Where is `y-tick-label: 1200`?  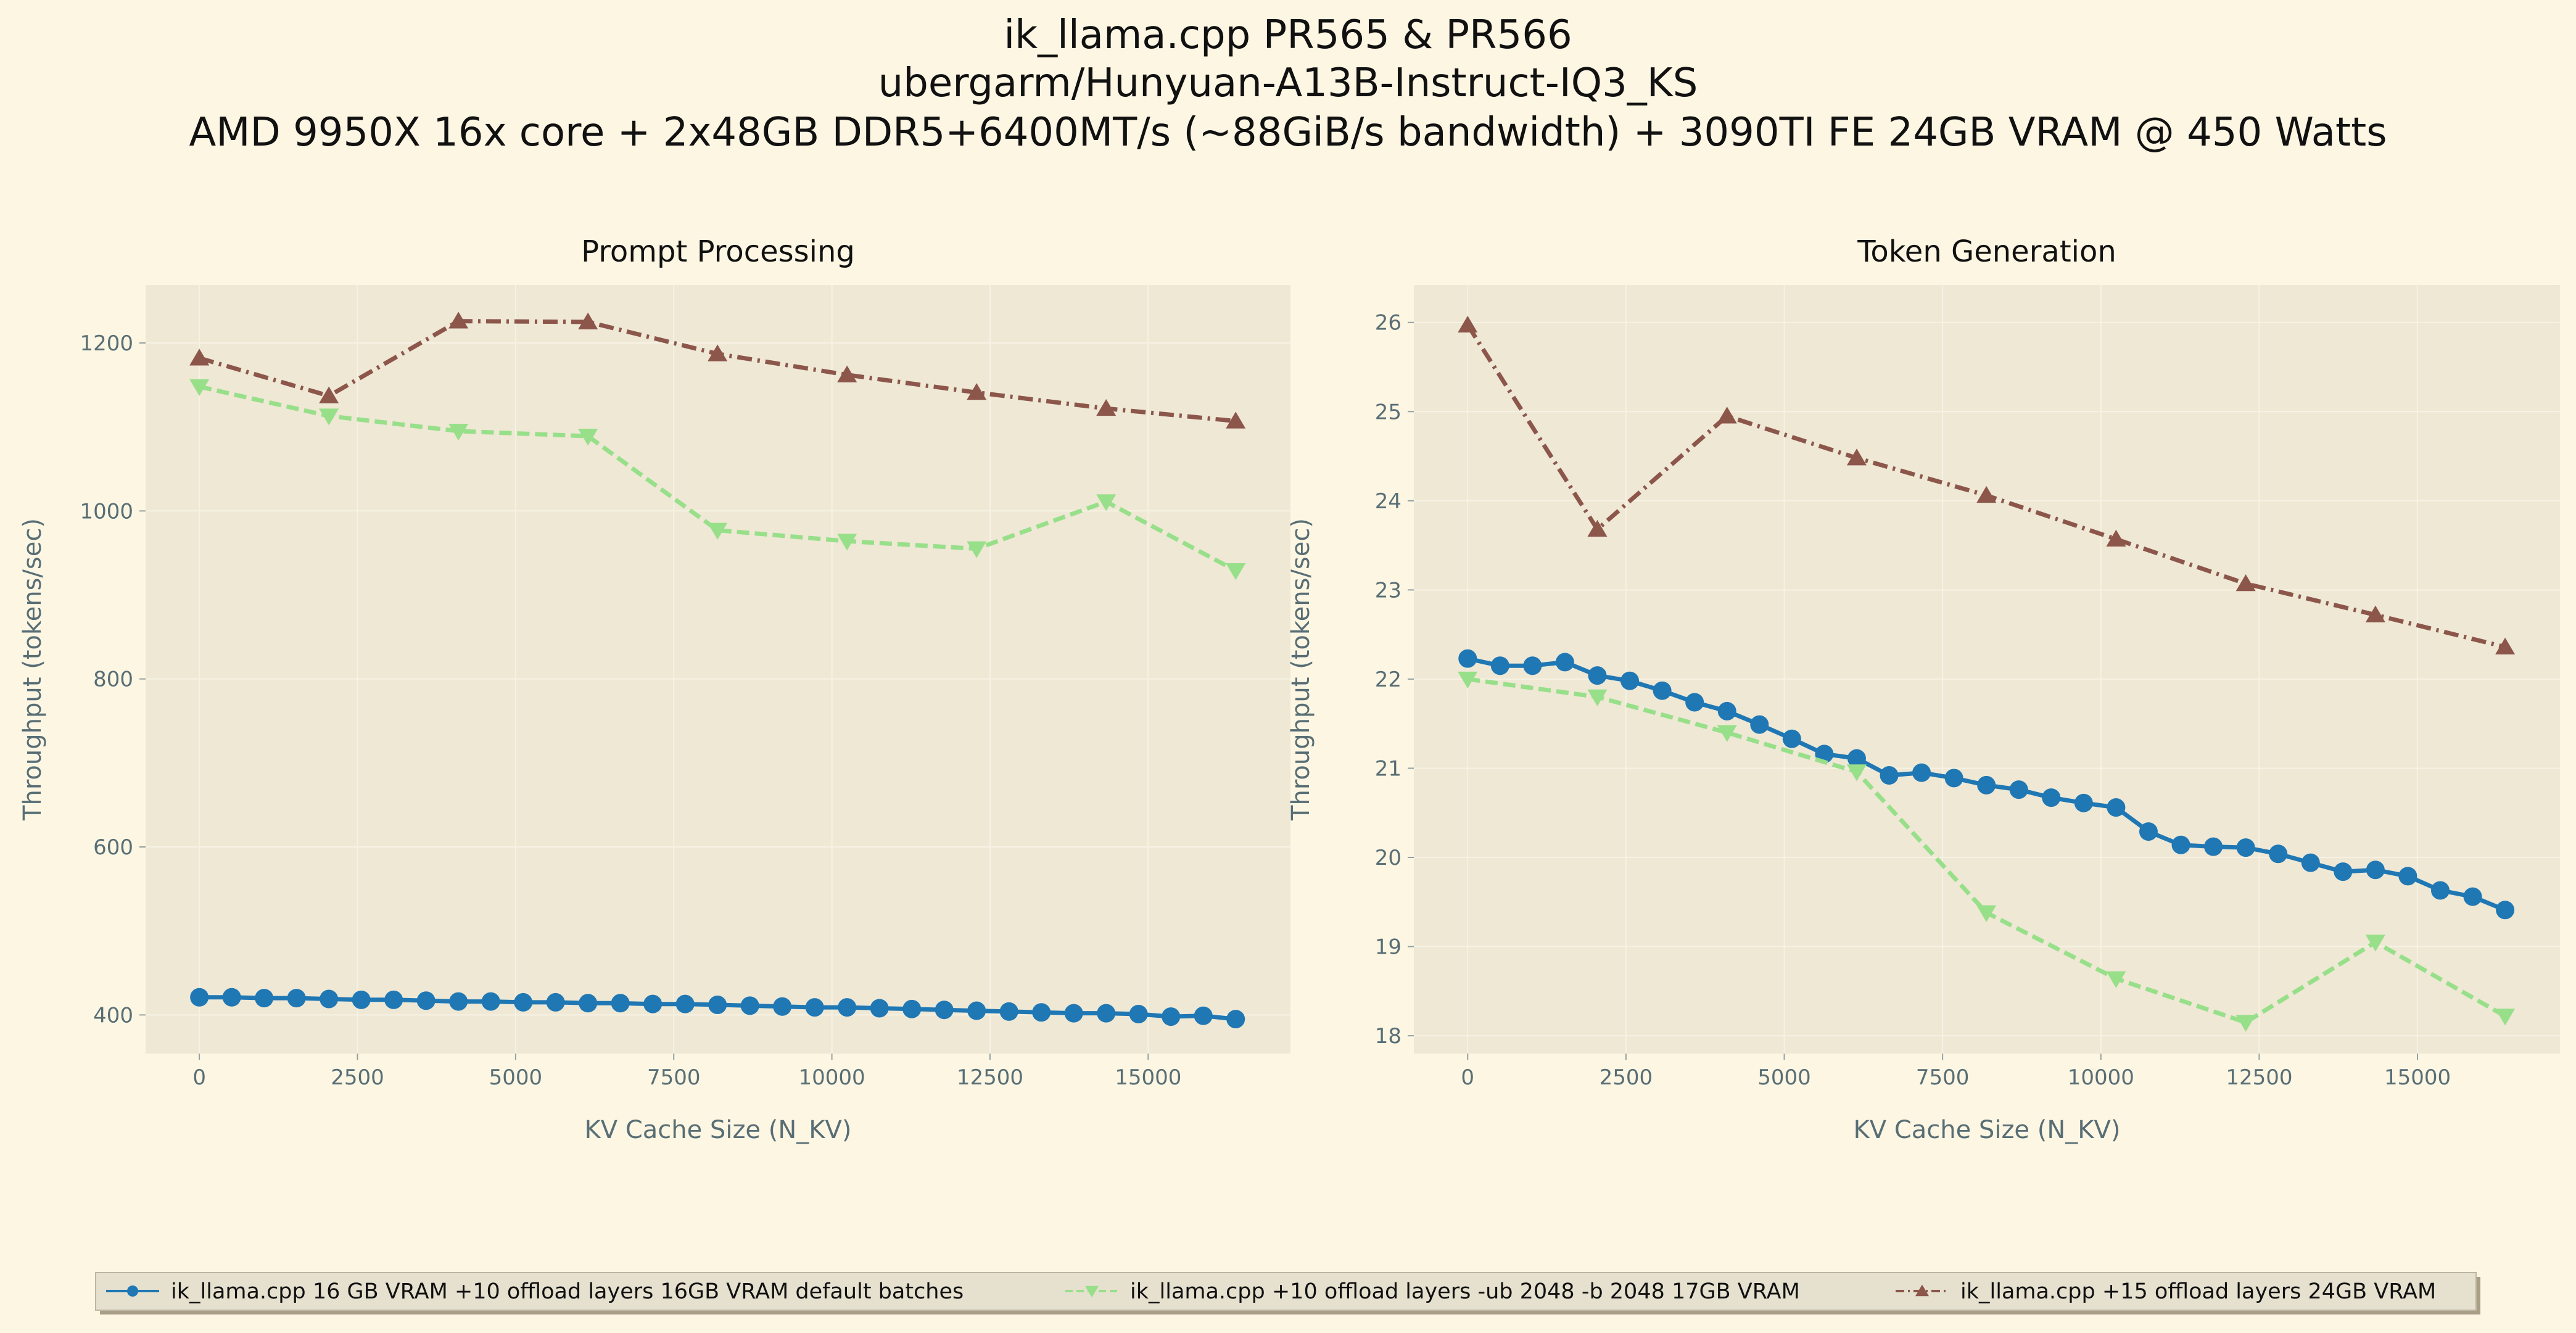 y-tick-label: 1200 is located at coordinates (106, 343).